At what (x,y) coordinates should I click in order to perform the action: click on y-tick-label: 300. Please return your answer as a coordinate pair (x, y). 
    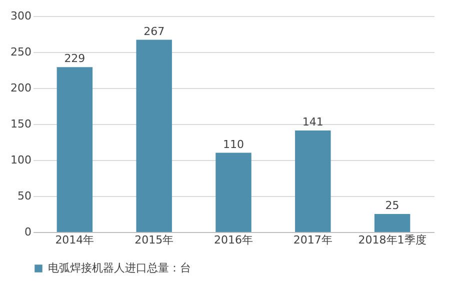
    Looking at the image, I should click on (21, 16).